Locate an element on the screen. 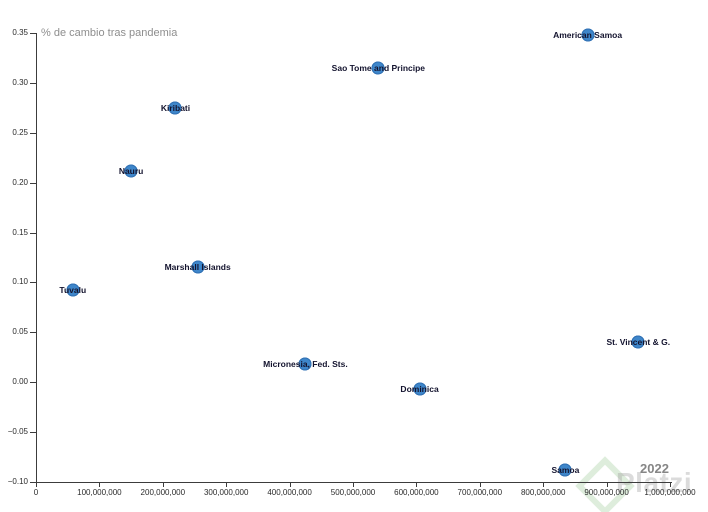 The width and height of the screenshot is (708, 512). data-point-label: Nauru is located at coordinates (131, 170).